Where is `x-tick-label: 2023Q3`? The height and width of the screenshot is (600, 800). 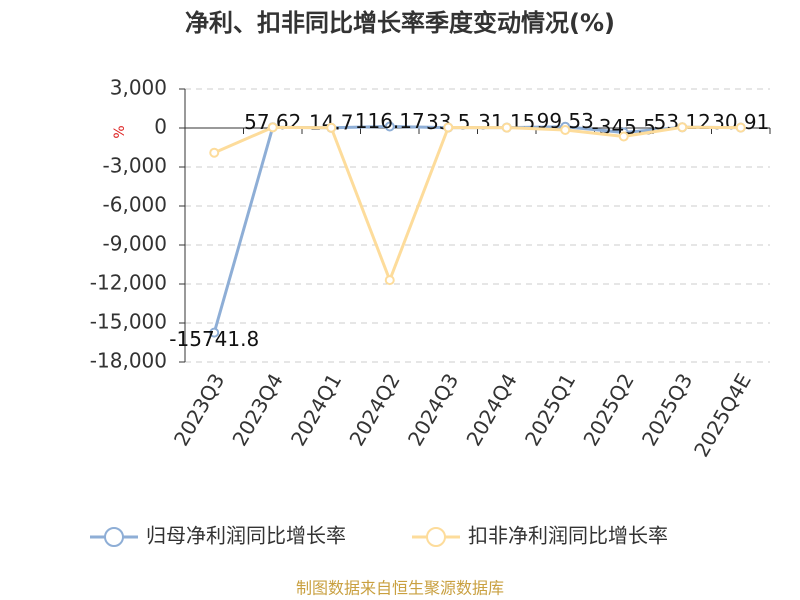
x-tick-label: 2023Q3 is located at coordinates (199, 409).